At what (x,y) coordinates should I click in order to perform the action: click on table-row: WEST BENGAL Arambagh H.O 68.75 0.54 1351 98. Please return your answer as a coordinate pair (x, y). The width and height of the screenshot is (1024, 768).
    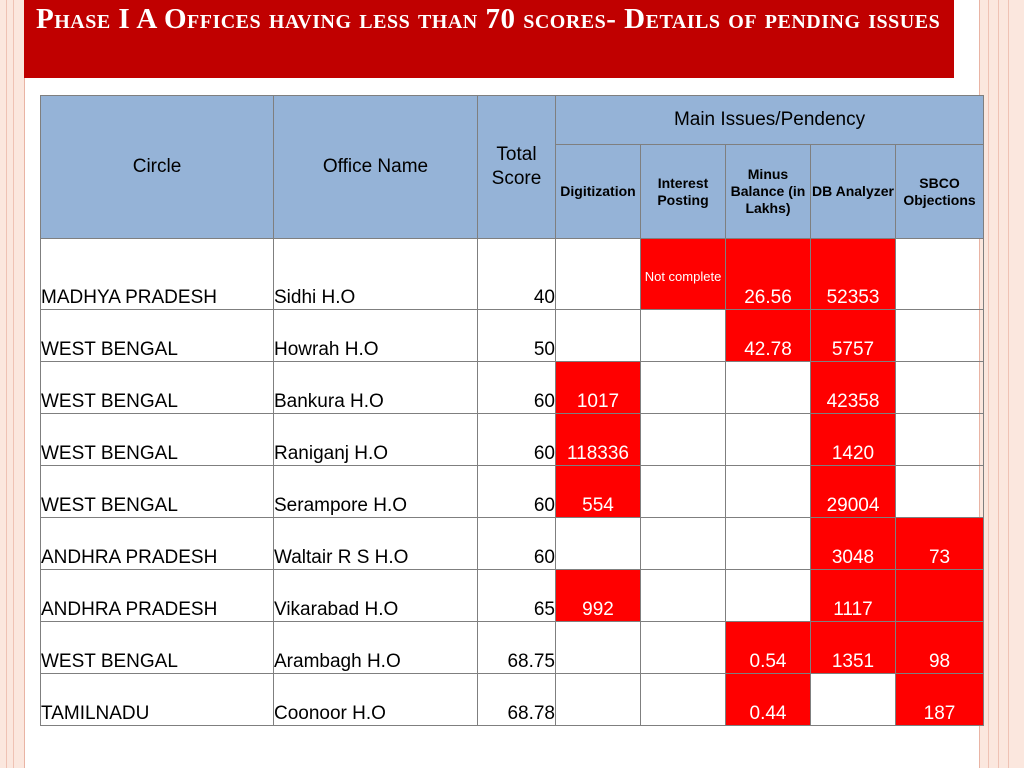
    Looking at the image, I should click on (512, 647).